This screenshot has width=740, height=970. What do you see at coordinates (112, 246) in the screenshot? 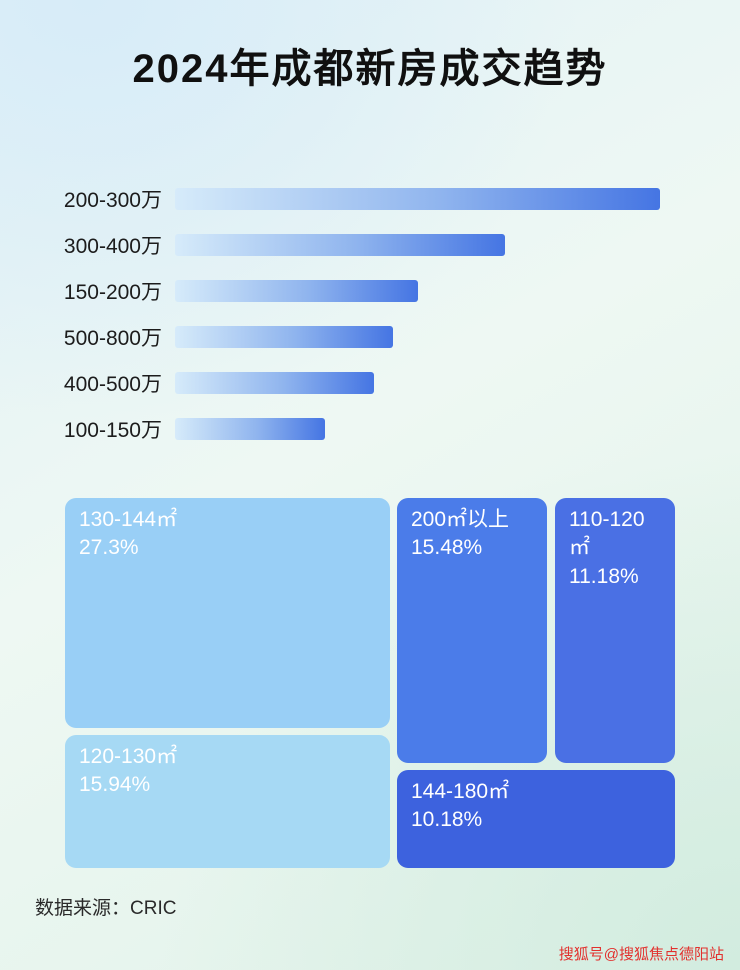
I see `bar-label: 300-400万` at bounding box center [112, 246].